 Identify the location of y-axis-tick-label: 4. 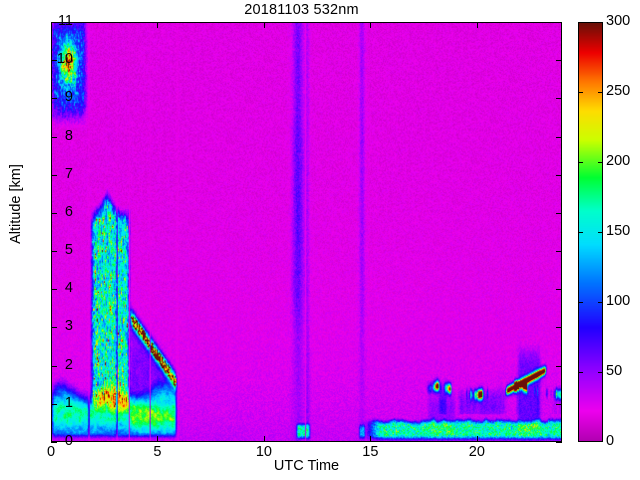
(68, 288).